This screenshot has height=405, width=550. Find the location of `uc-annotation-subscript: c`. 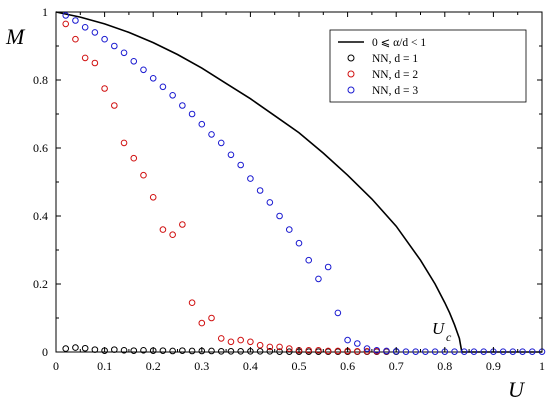

uc-annotation-subscript: c is located at coordinates (449, 337).